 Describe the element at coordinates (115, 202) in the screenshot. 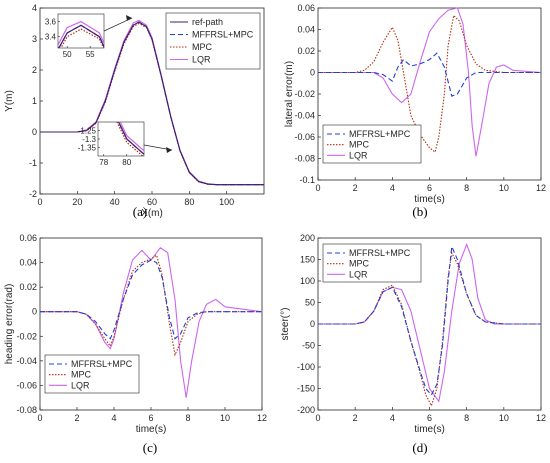

I see `x-tick-label: 40` at that location.